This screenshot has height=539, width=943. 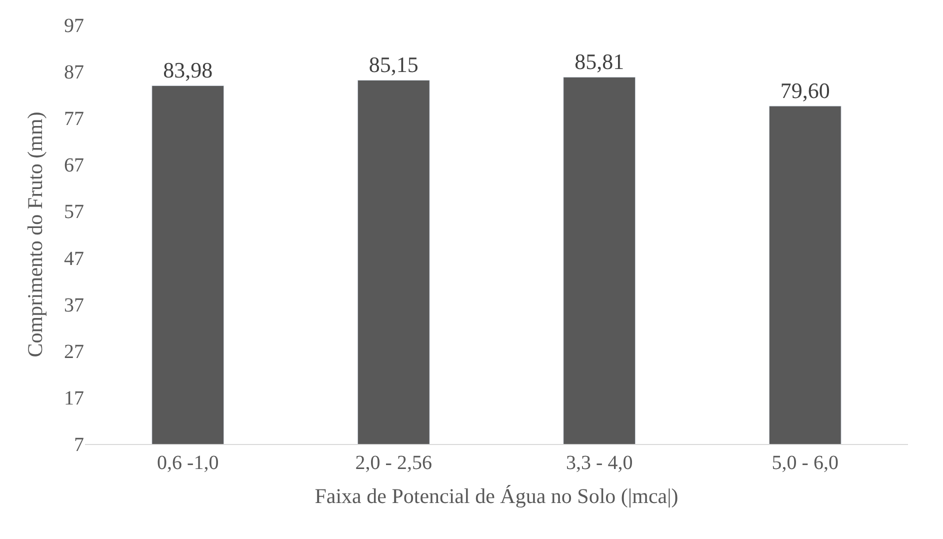 I want to click on x-tick-label: 0,6 -1,0, so click(x=188, y=463).